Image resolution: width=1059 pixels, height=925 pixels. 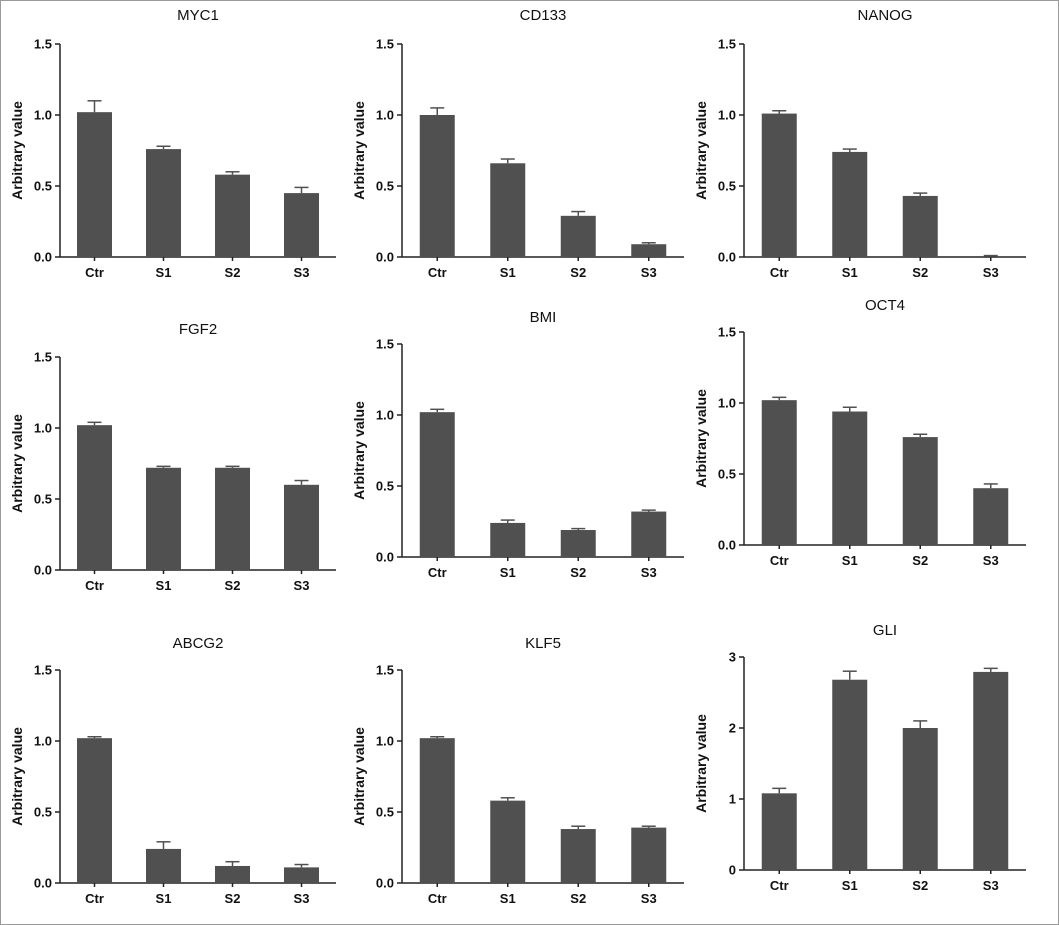 What do you see at coordinates (732, 657) in the screenshot?
I see `y-tick-label: 3` at bounding box center [732, 657].